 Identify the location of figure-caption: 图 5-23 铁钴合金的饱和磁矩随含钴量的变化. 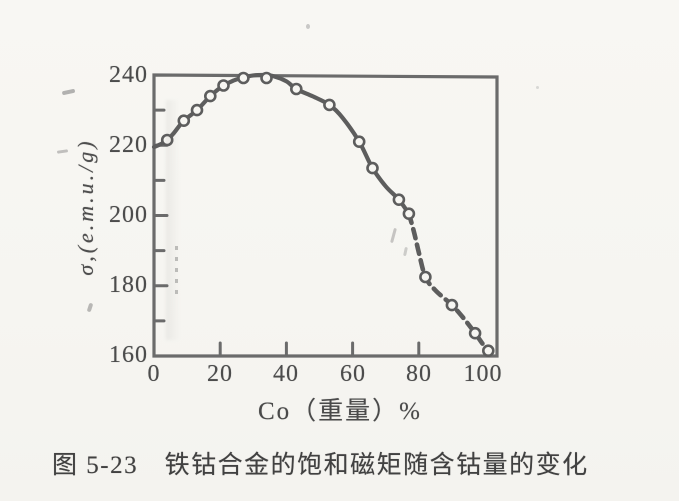
(320, 465).